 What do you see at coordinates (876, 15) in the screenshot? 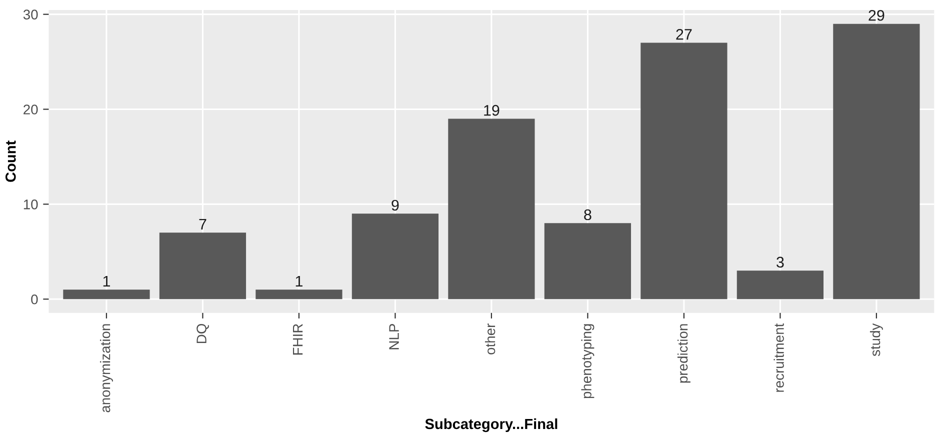
I see `data-label: 29` at bounding box center [876, 15].